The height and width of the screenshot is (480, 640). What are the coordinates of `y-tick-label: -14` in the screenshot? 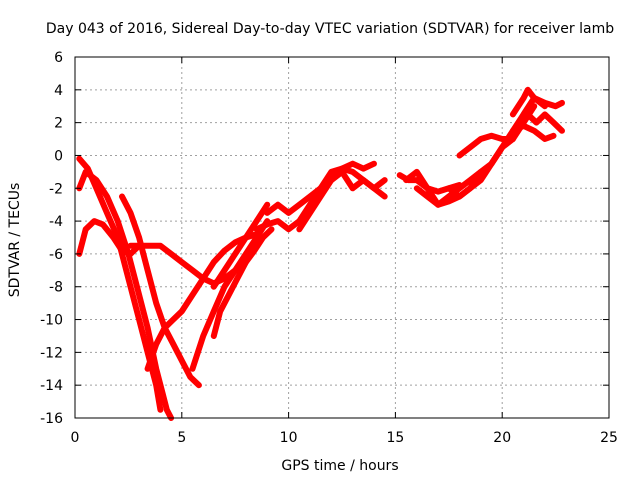 It's located at (51, 386).